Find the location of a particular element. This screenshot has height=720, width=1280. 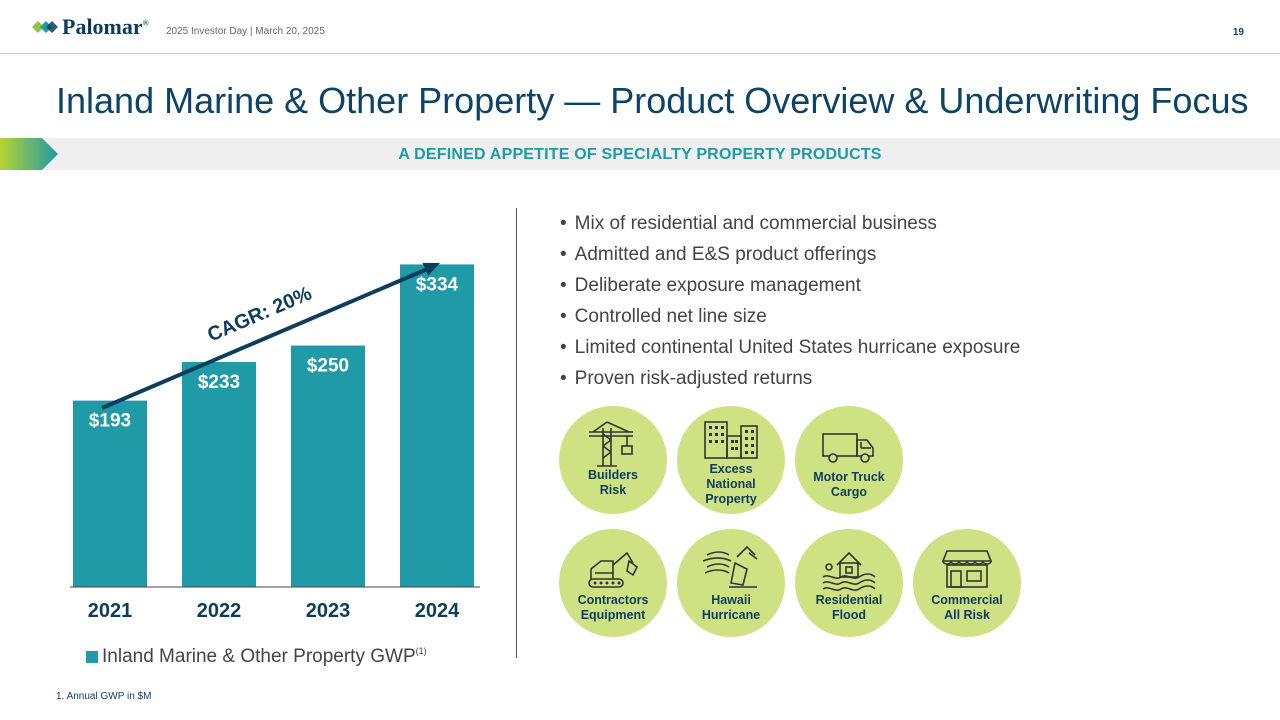

header-subtitle: 2025 Investor Day | March 20, 2025 is located at coordinates (245, 31).